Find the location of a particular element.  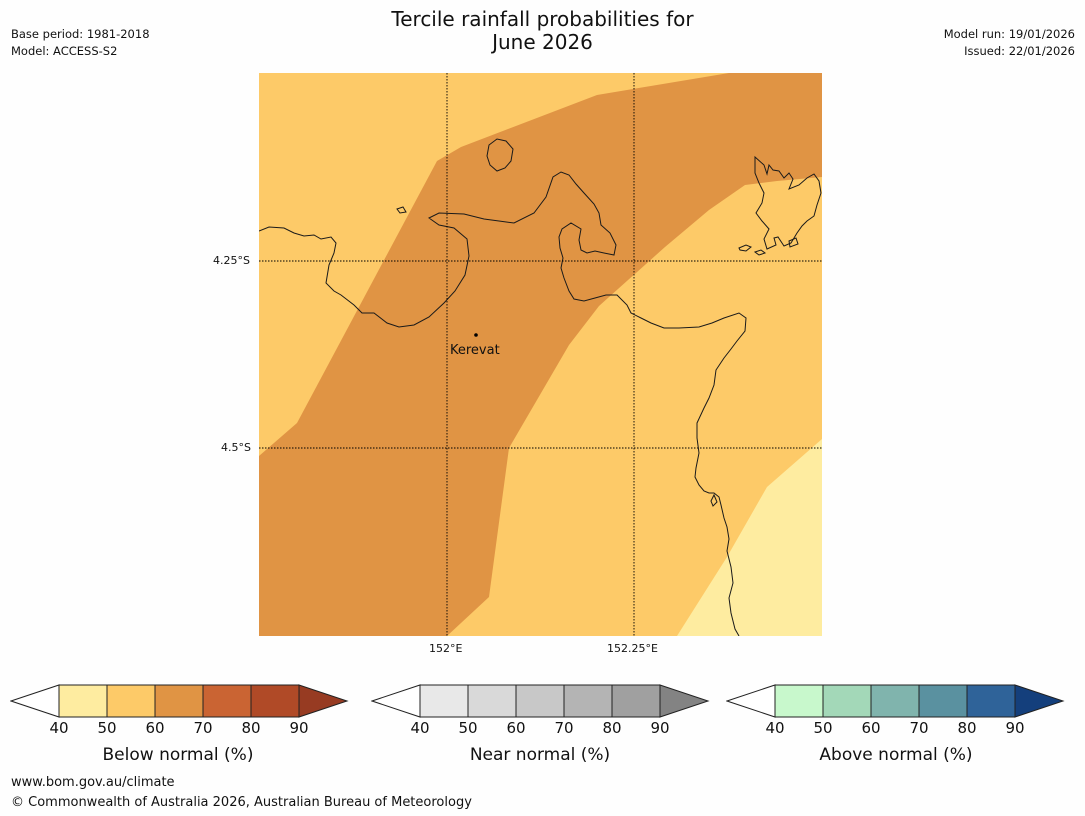

lon-label-1: 152°E is located at coordinates (446, 648).